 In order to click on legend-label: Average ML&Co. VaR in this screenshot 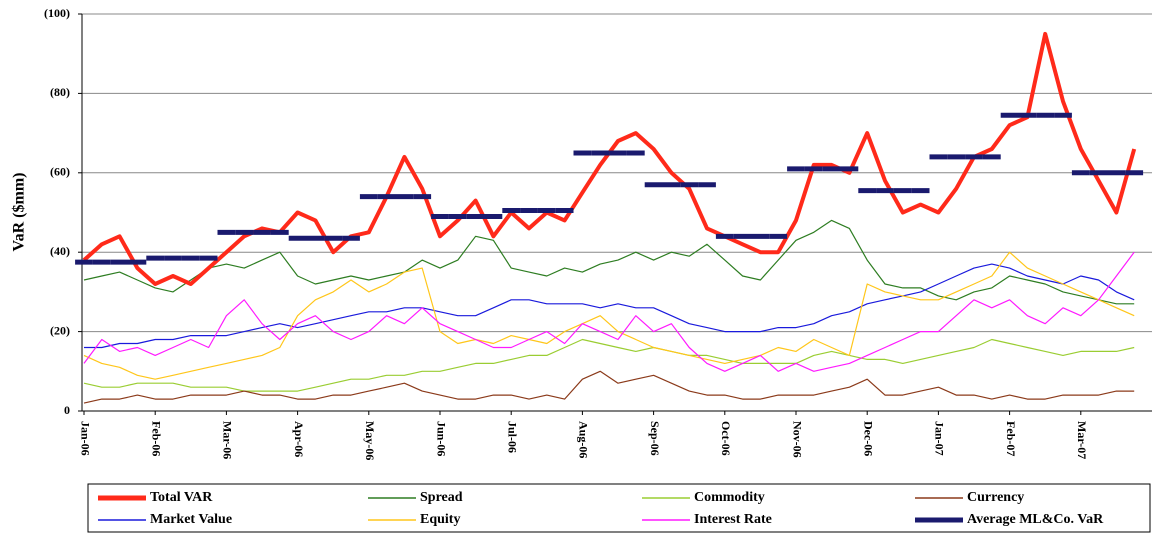, I will do `click(1035, 519)`.